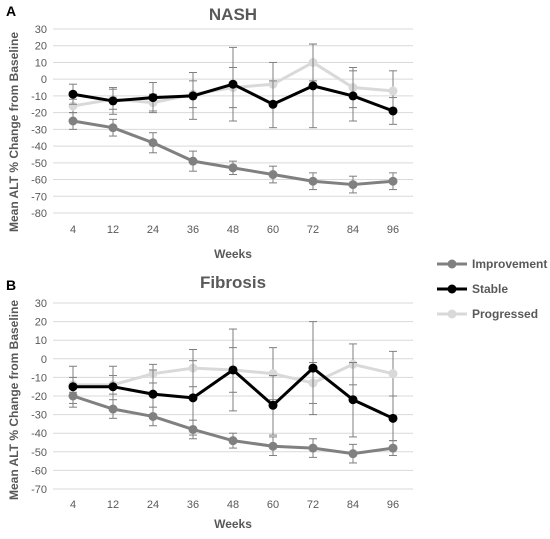 Image resolution: width=550 pixels, height=539 pixels. Describe the element at coordinates (393, 505) in the screenshot. I see `fibrosis-x-tick-label: 96` at that location.